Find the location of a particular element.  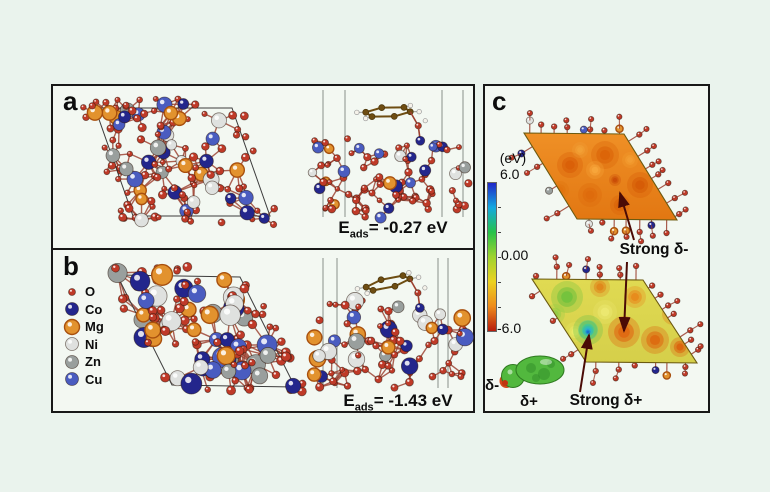

esp-molecule is located at coordinates (532, 371).